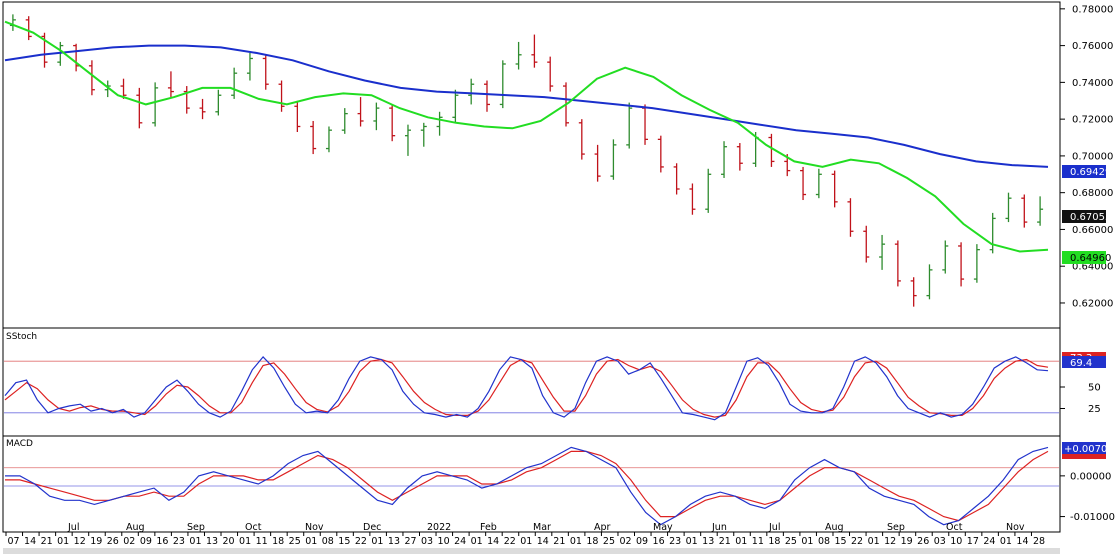  What do you see at coordinates (146, 541) in the screenshot?
I see `day-label: 09` at bounding box center [146, 541].